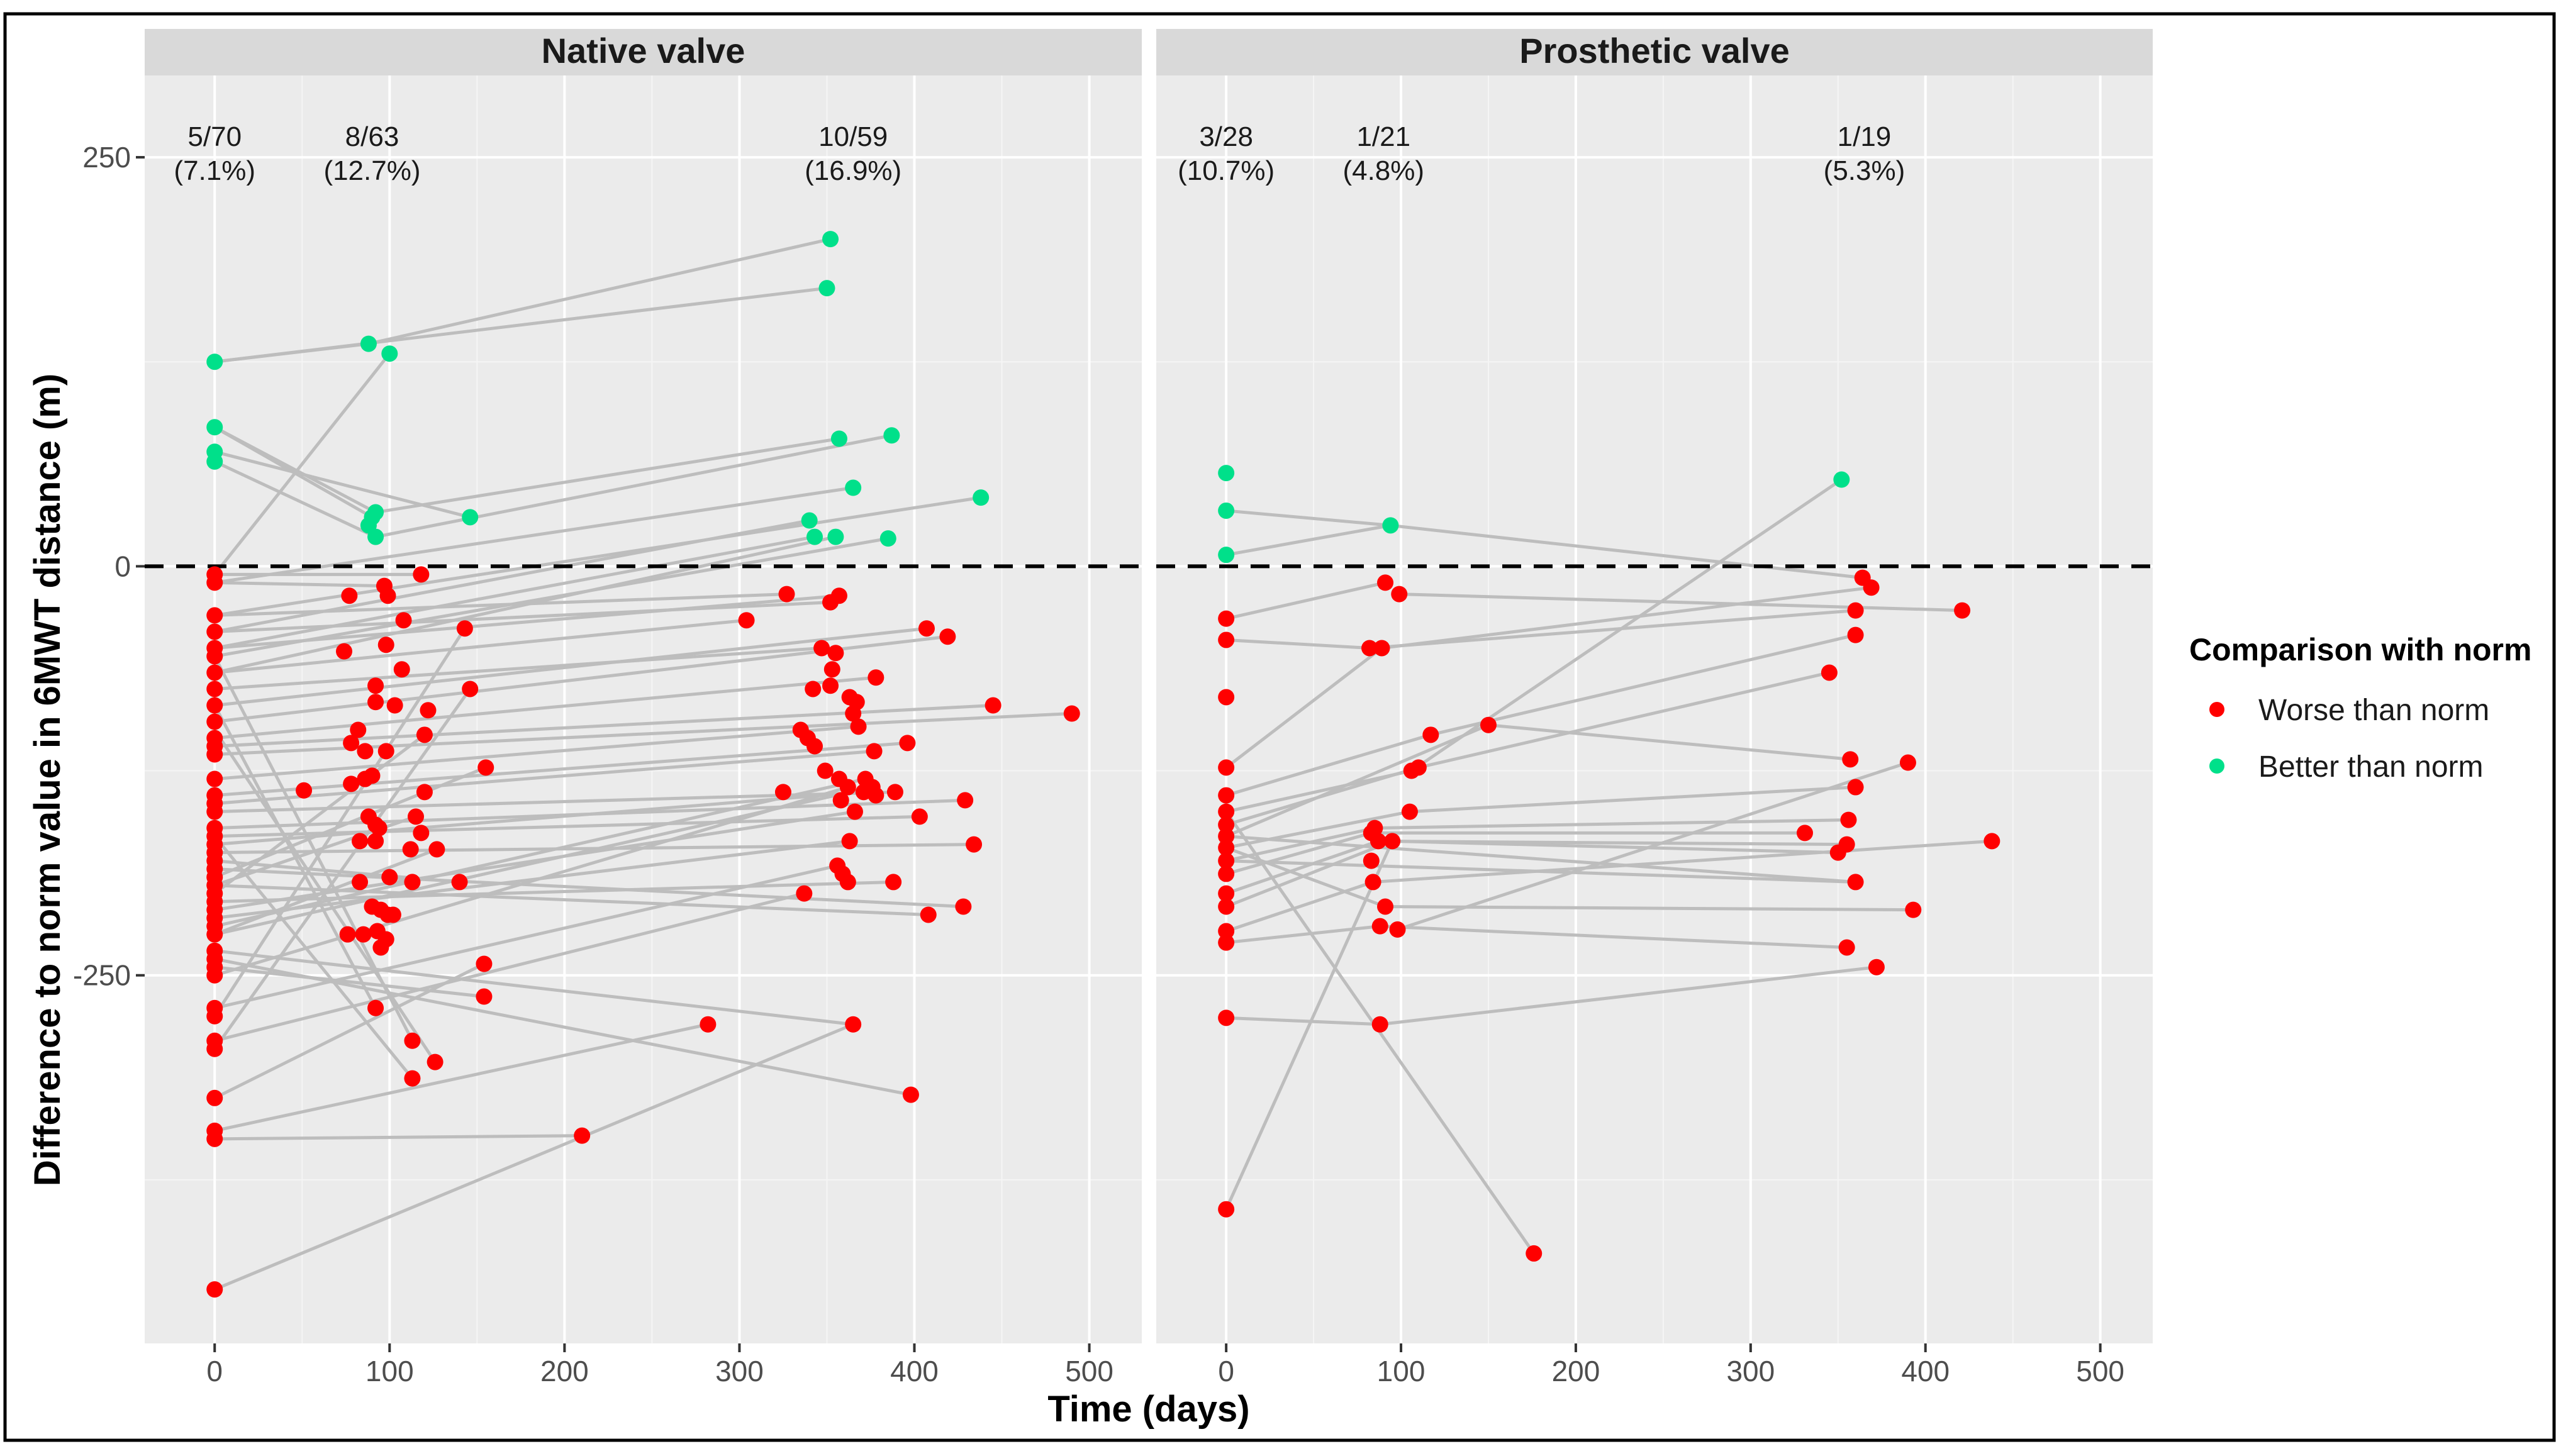  What do you see at coordinates (2360, 649) in the screenshot?
I see `legend-title: Comparison with norm` at bounding box center [2360, 649].